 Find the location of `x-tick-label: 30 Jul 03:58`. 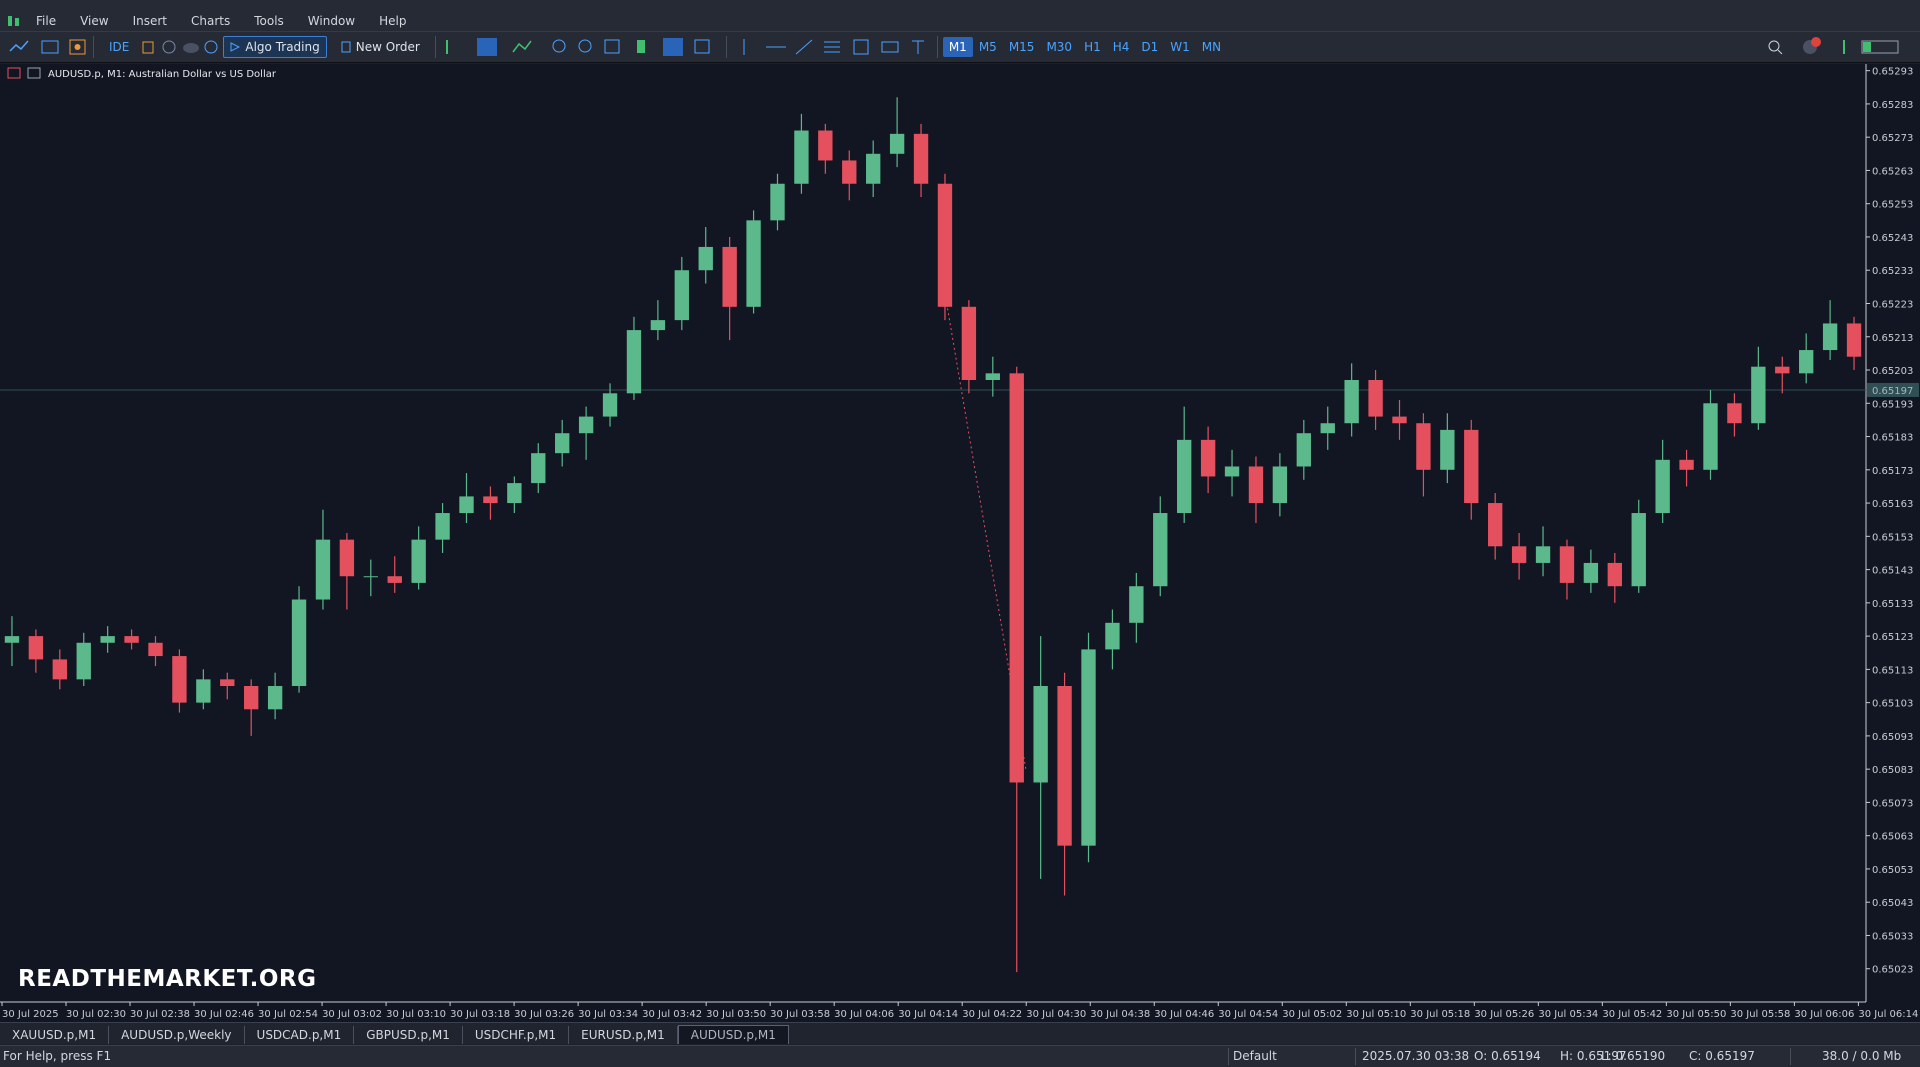

x-tick-label: 30 Jul 03:58 is located at coordinates (800, 1014).